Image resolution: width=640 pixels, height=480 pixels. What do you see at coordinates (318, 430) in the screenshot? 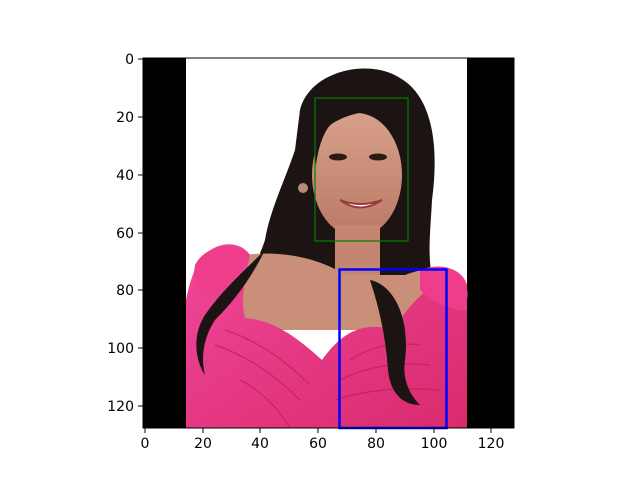
I see `x-axis` at bounding box center [318, 430].